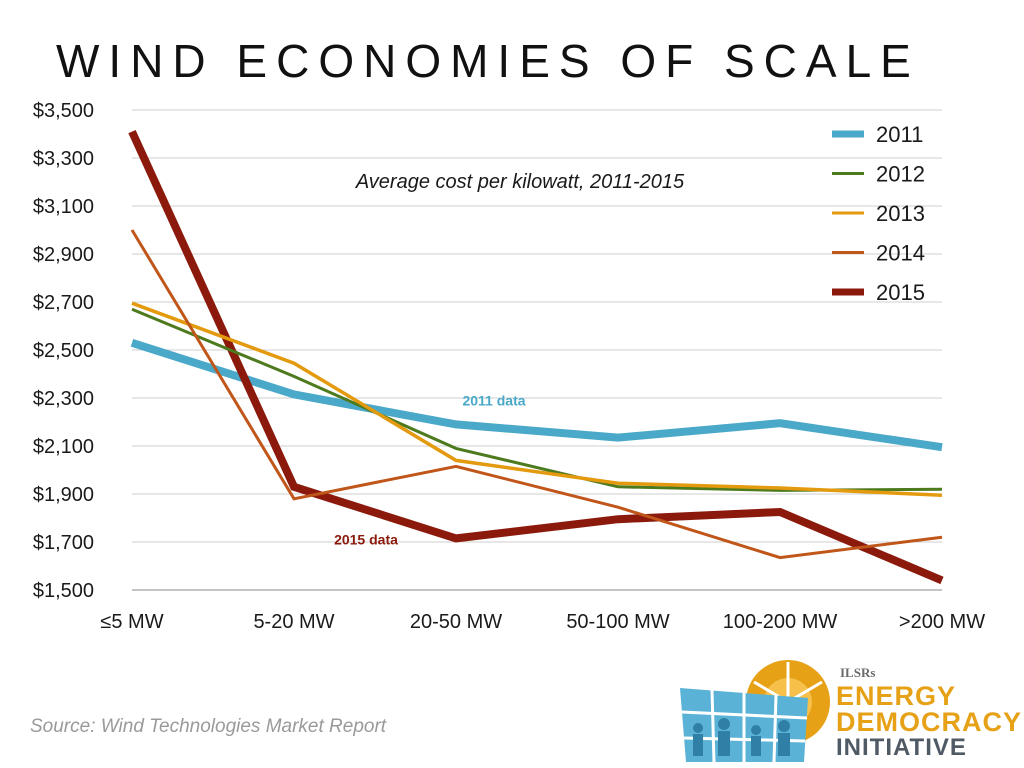  I want to click on y-tick-label: $1,900, so click(63, 495).